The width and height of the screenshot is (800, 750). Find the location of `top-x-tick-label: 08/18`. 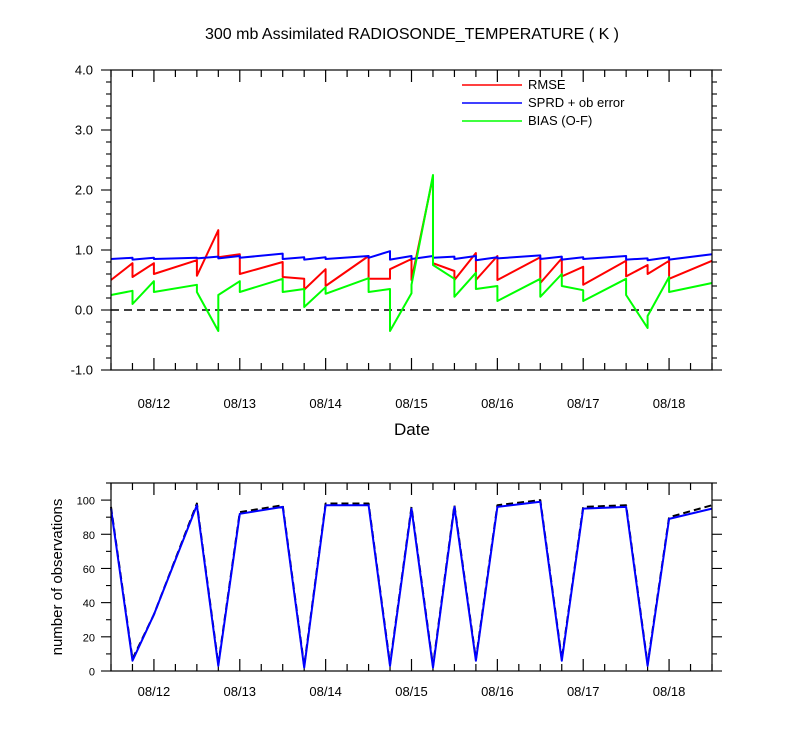

top-x-tick-label: 08/18 is located at coordinates (669, 403).